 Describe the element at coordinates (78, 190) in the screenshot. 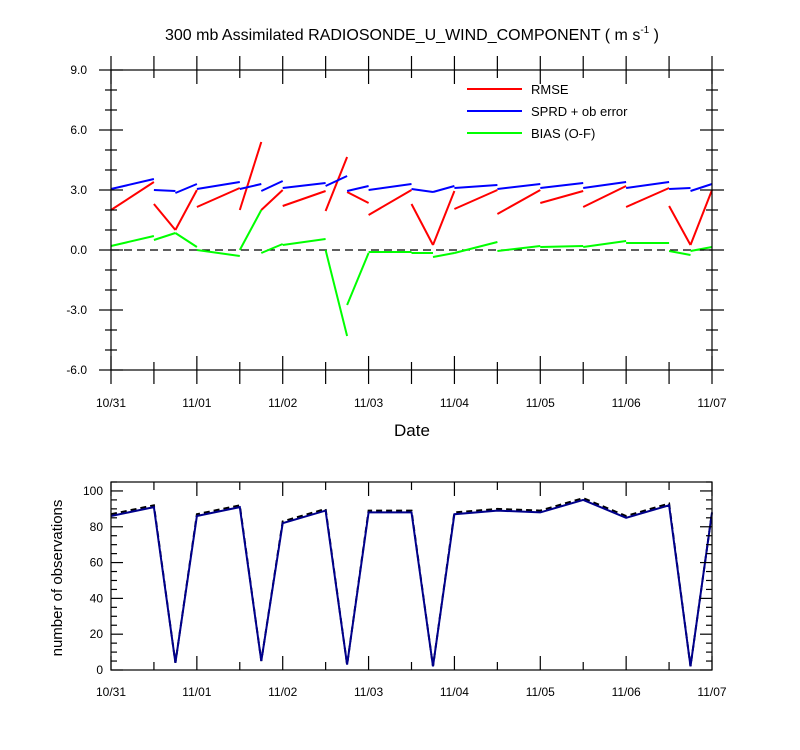

I see `y-tick-label: 3.0` at that location.